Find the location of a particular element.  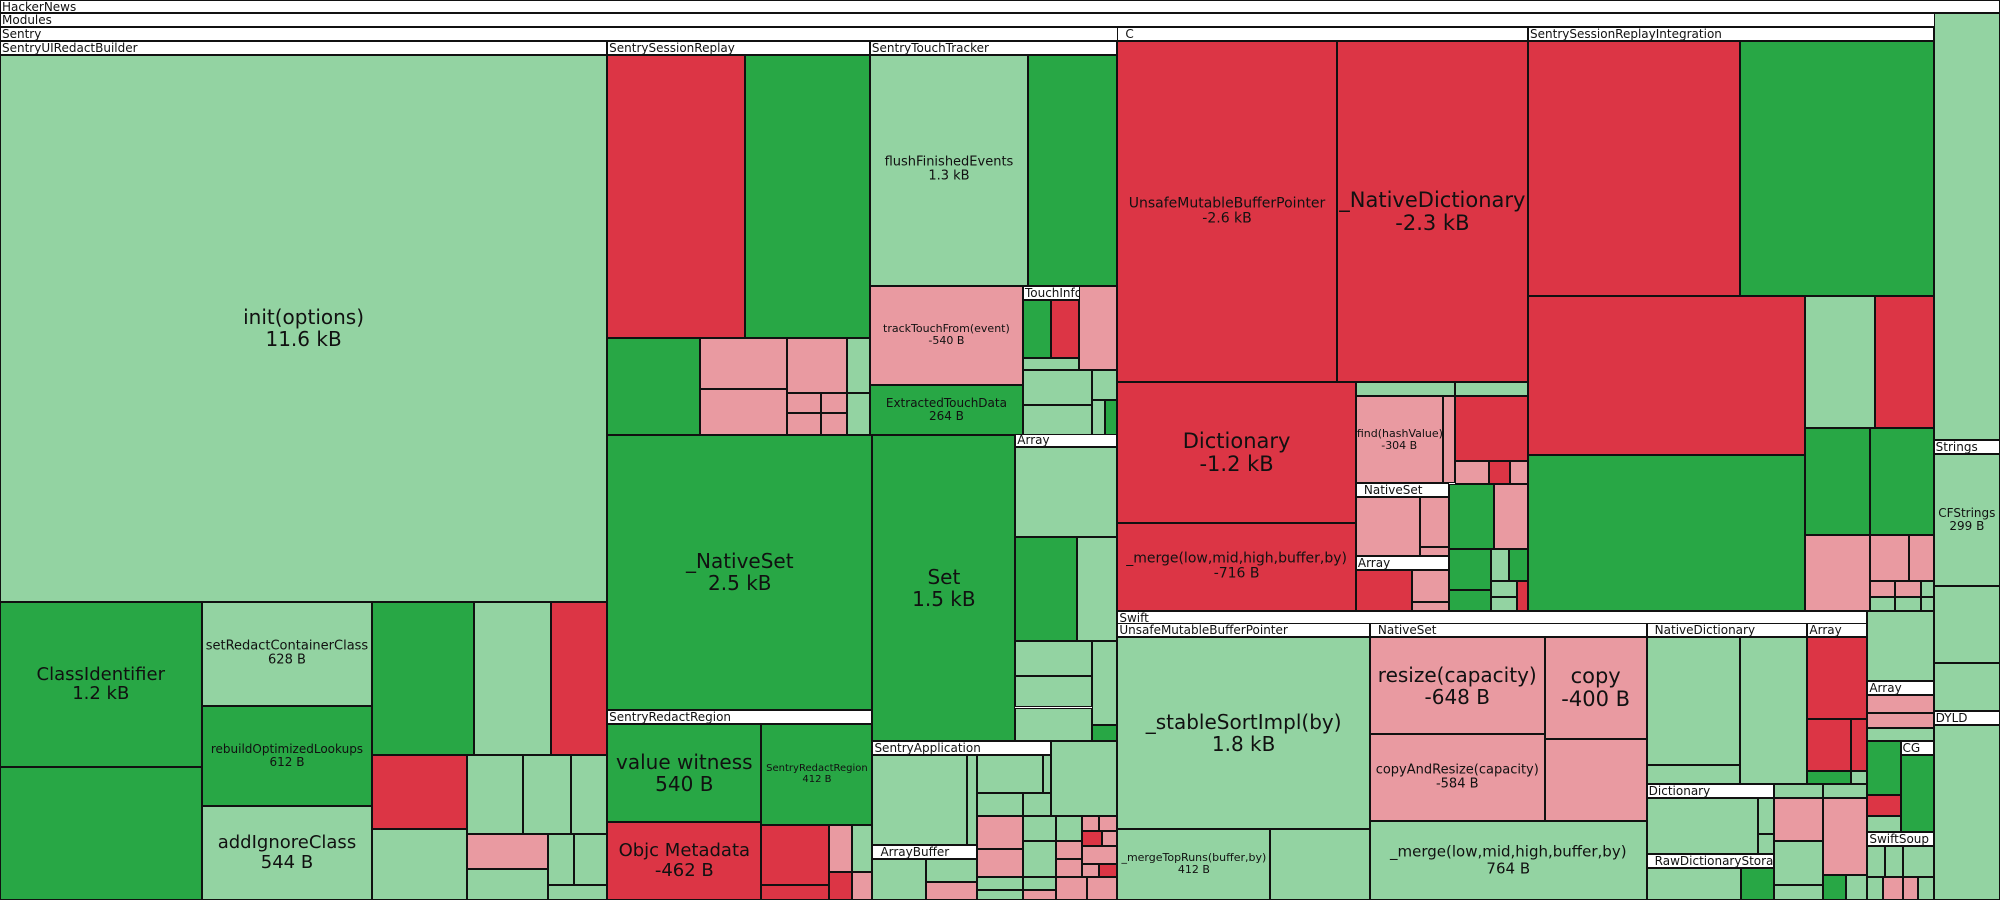

treemap-node-merge-low-mid-high-buffer-by: _merge(low,mid,high,buffer,by) -716 B is located at coordinates (1236, 566).